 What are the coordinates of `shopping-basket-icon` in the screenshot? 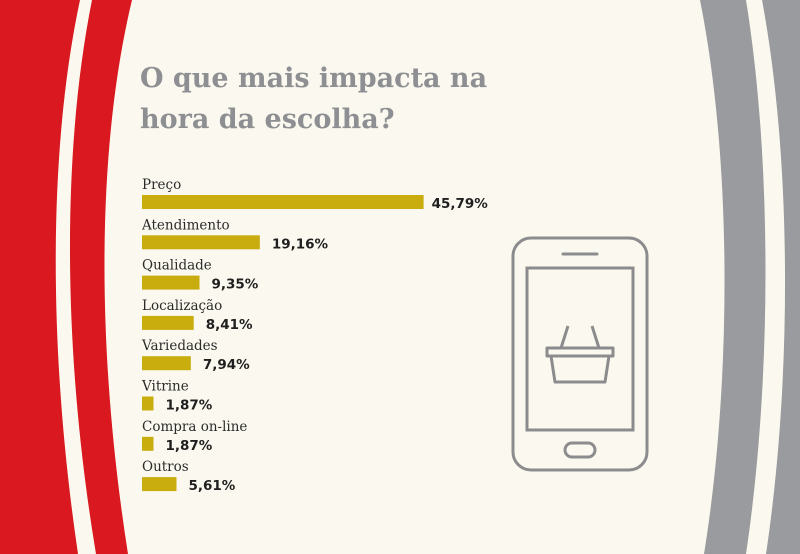 It's located at (580, 354).